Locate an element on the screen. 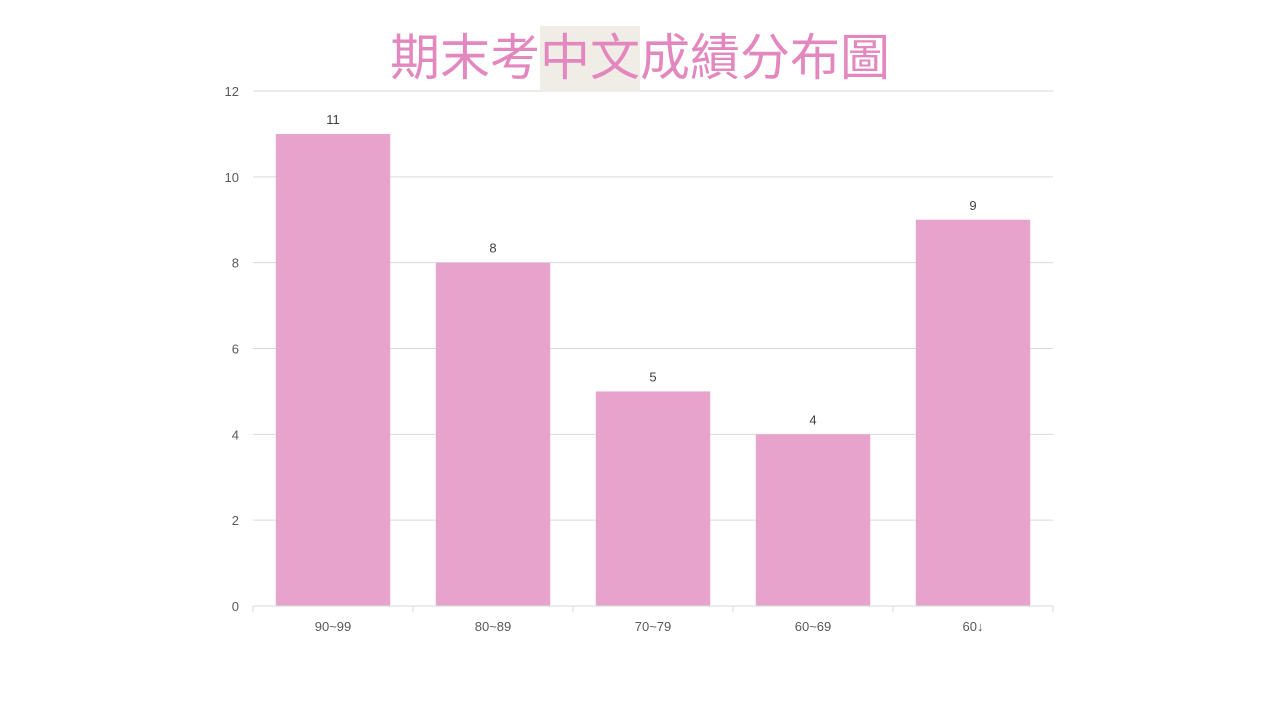  x-tick-label: 70~79 is located at coordinates (653, 626).